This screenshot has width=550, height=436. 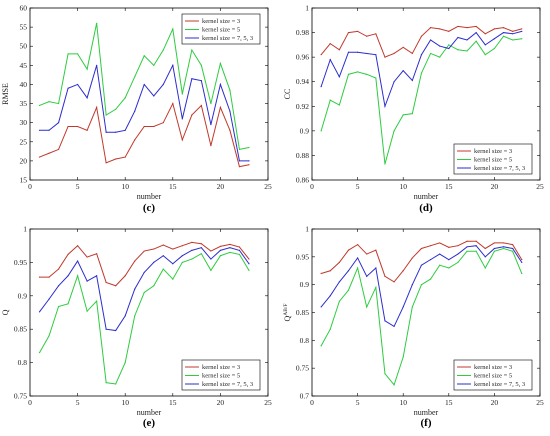 What do you see at coordinates (24, 160) in the screenshot?
I see `y-tick-label: 20` at bounding box center [24, 160].